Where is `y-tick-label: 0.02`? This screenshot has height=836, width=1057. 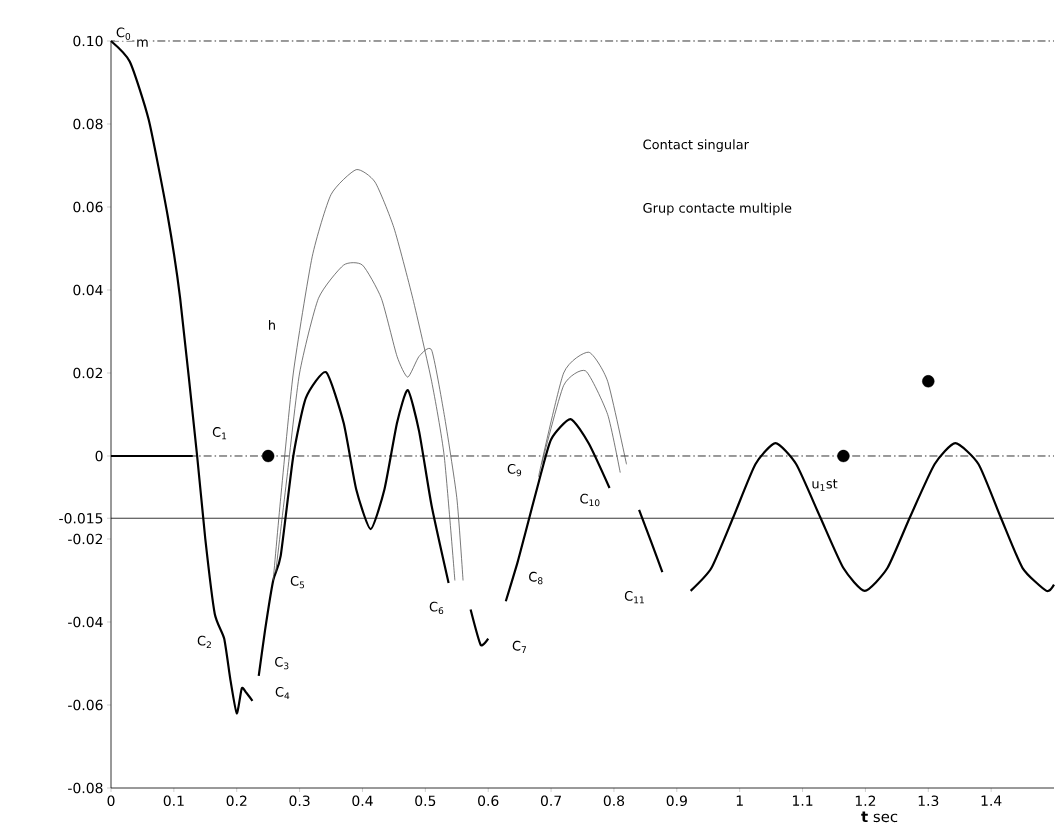 y-tick-label: 0.02 is located at coordinates (88, 373).